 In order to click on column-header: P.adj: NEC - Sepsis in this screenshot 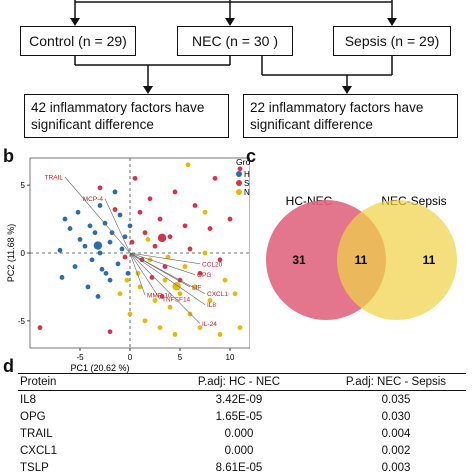, I will do `click(395, 382)`.